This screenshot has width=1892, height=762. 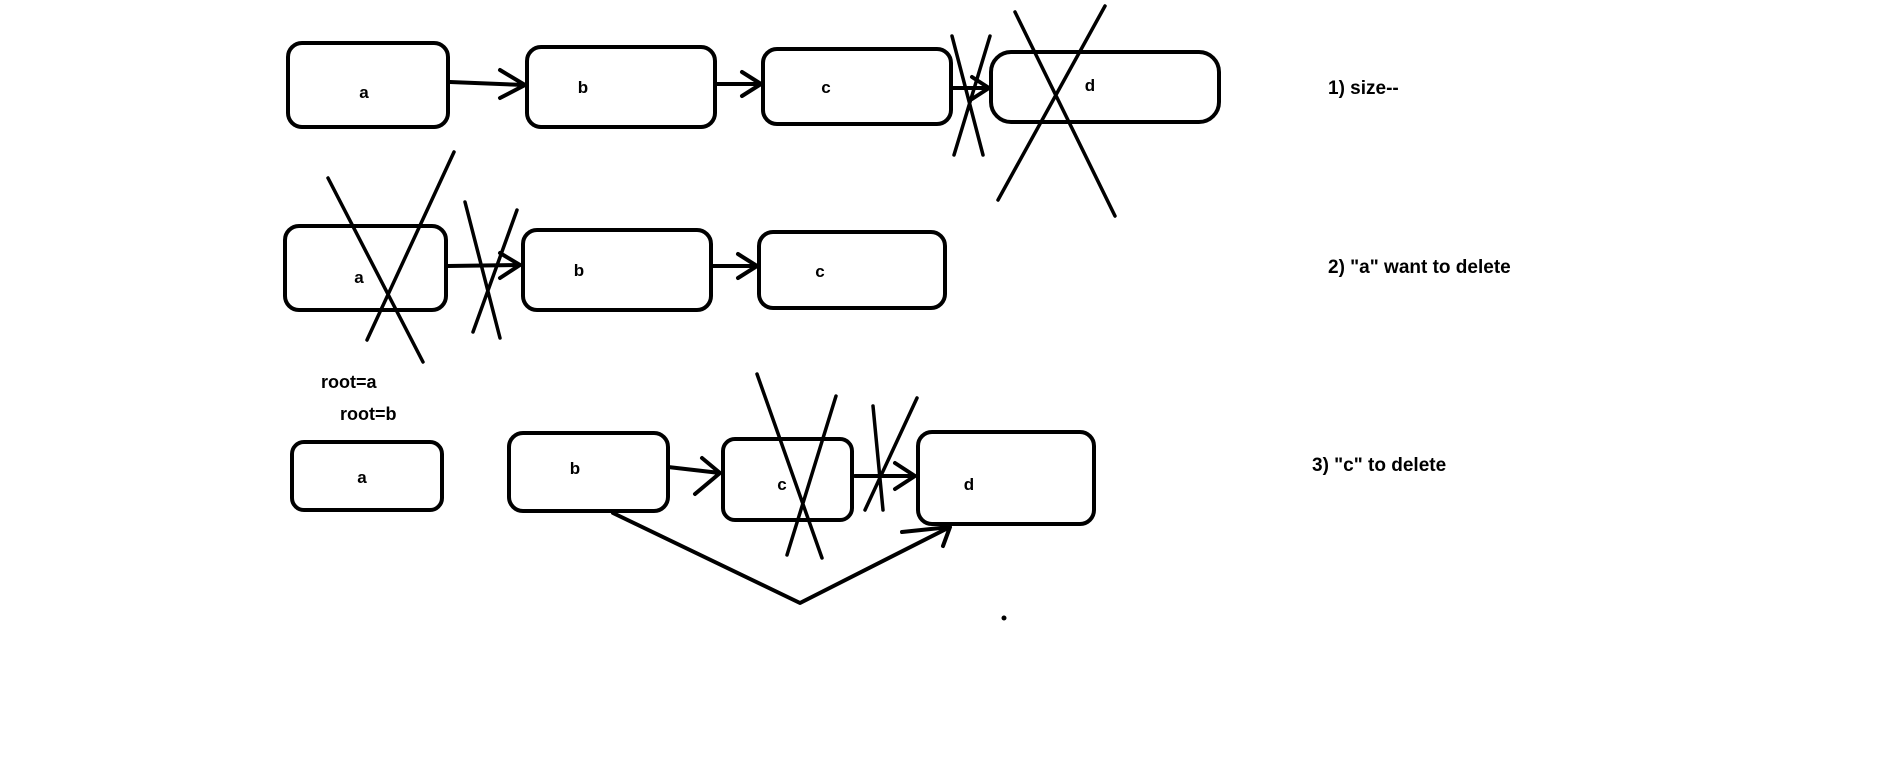 I want to click on row2-node-a-cross, so click(x=391, y=257).